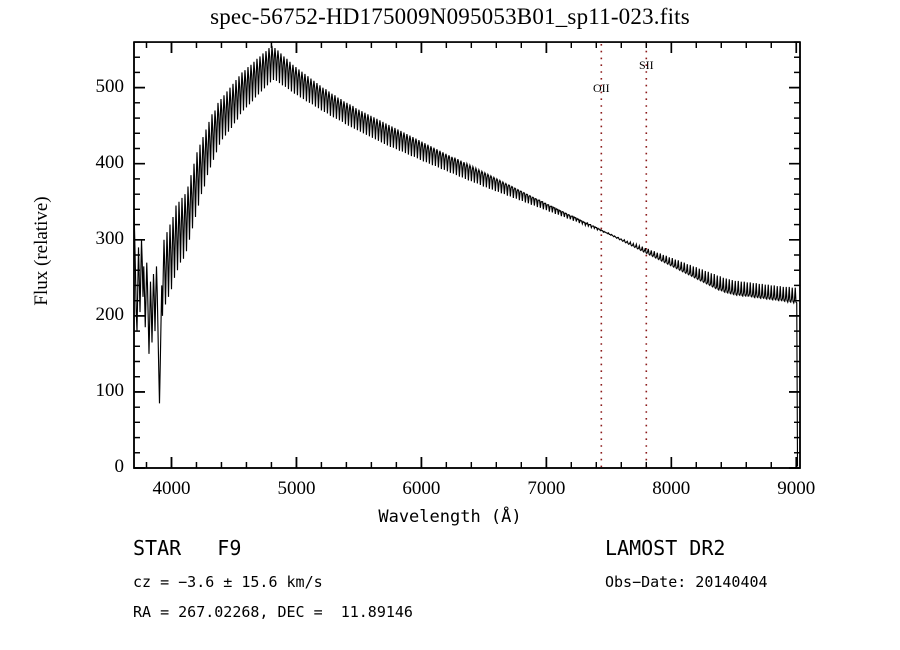 The height and width of the screenshot is (650, 900). Describe the element at coordinates (601, 88) in the screenshot. I see `spectral-line-label-oii: OII` at that location.